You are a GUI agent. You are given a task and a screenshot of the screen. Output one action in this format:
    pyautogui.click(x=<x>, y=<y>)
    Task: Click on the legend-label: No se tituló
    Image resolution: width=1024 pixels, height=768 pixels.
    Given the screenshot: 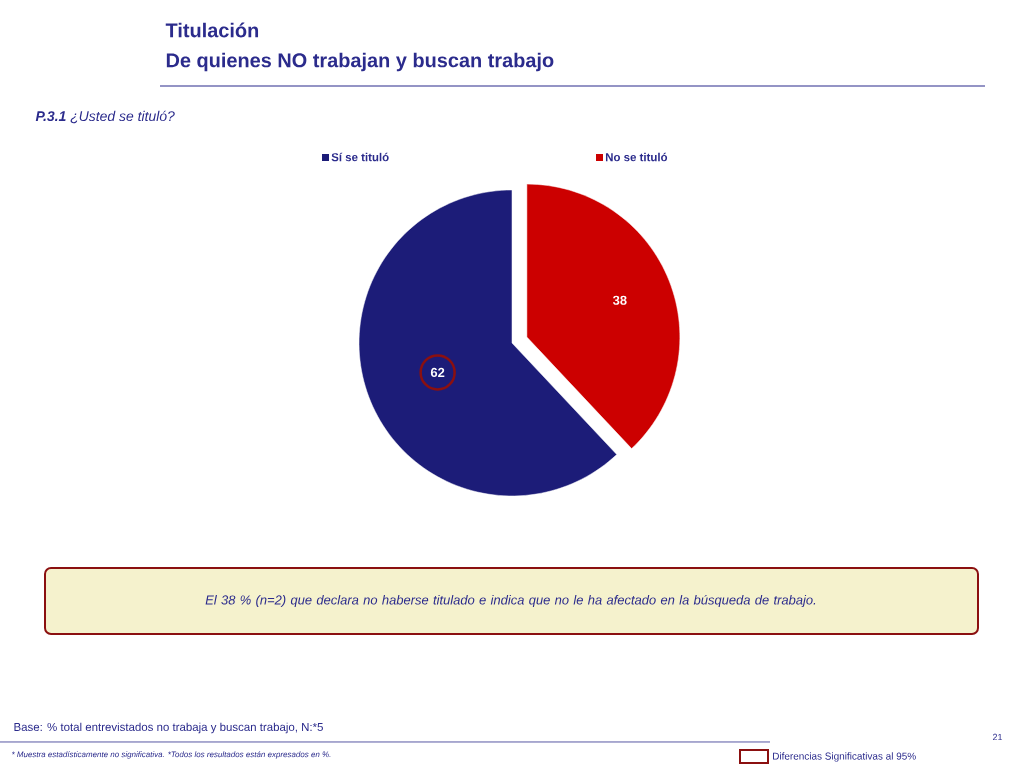 What is the action you would take?
    pyautogui.click(x=636, y=157)
    